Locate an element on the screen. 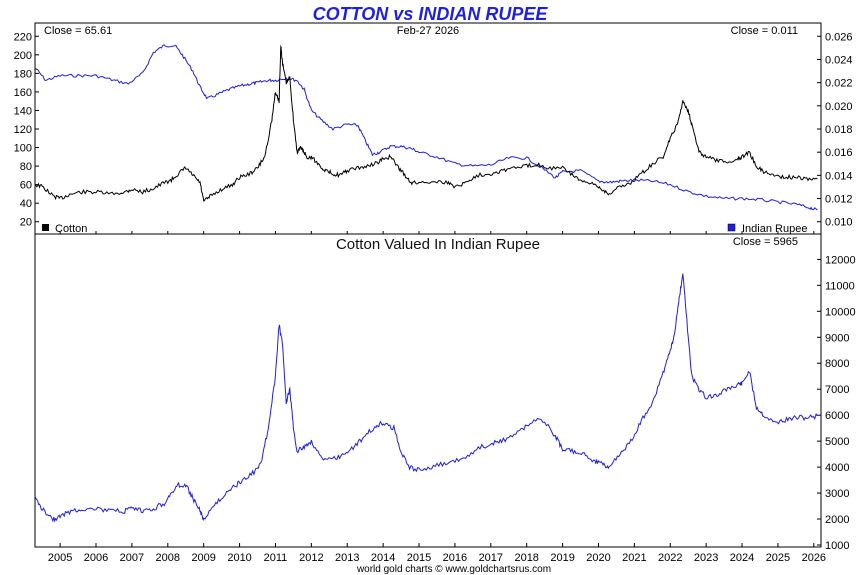 This screenshot has height=575, width=860. x-tick-label: 2021 is located at coordinates (634, 558).